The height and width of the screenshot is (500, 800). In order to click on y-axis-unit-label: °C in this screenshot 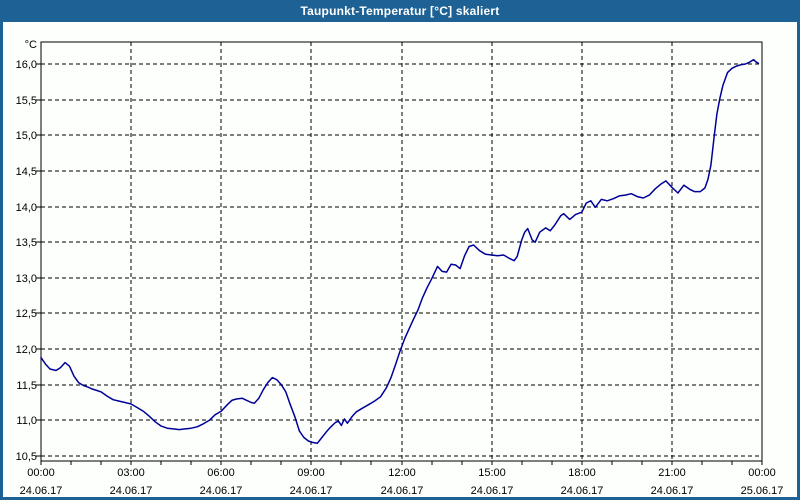, I will do `click(31, 45)`.